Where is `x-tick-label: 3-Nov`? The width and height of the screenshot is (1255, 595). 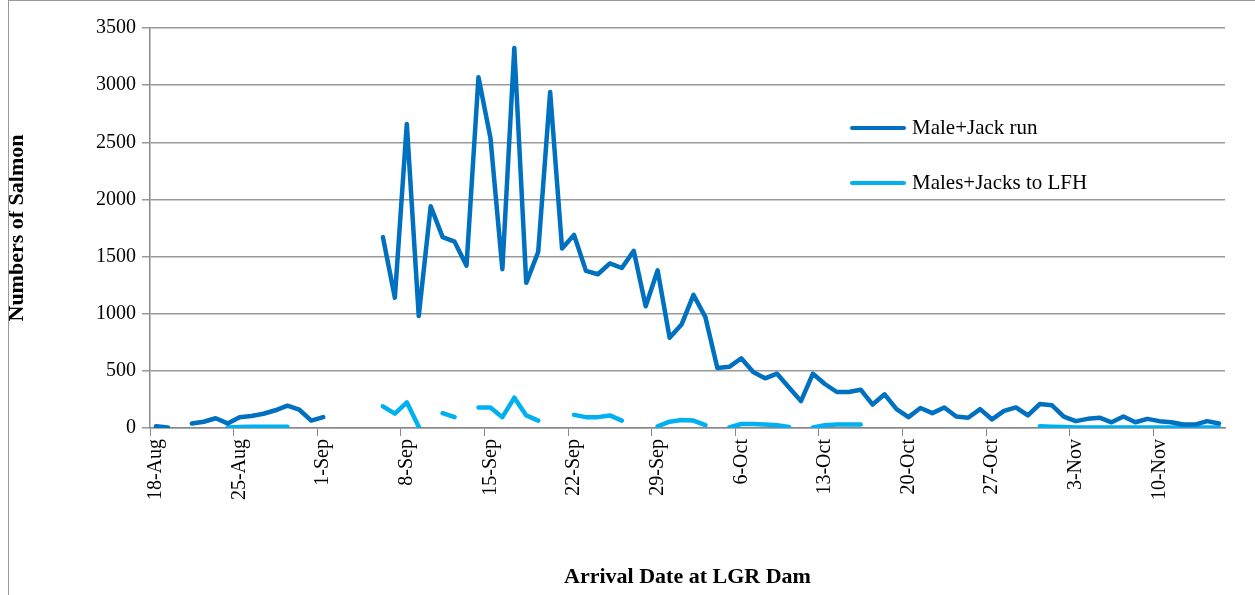 x-tick-label: 3-Nov is located at coordinates (1073, 465).